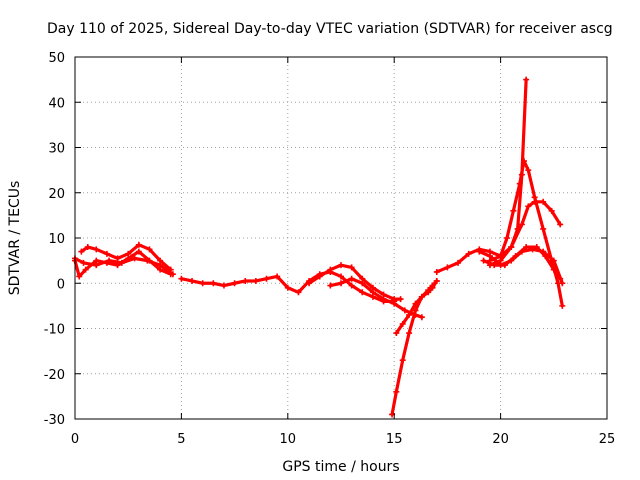  What do you see at coordinates (54, 375) in the screenshot?
I see `y-tick-label: -20` at bounding box center [54, 375].